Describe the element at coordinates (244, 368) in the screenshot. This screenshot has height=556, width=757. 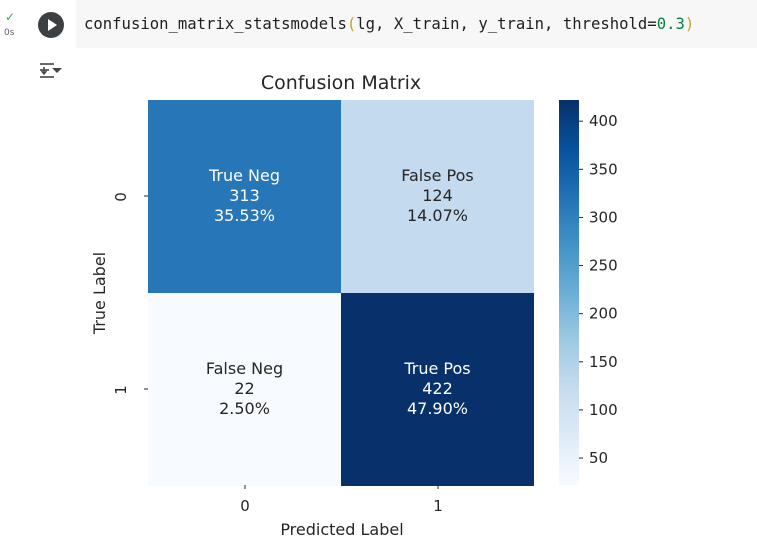
I see `cell-label-1-0: False Neg` at that location.